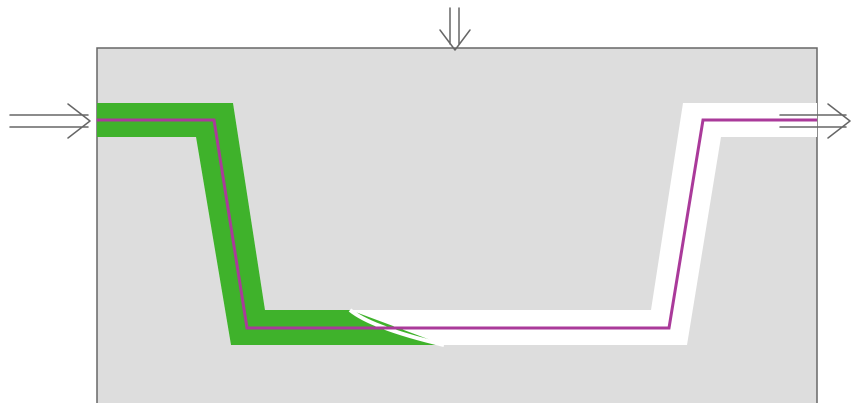 This screenshot has width=853, height=403. What do you see at coordinates (455, 29) in the screenshot?
I see `double-arrow-down-icon` at bounding box center [455, 29].